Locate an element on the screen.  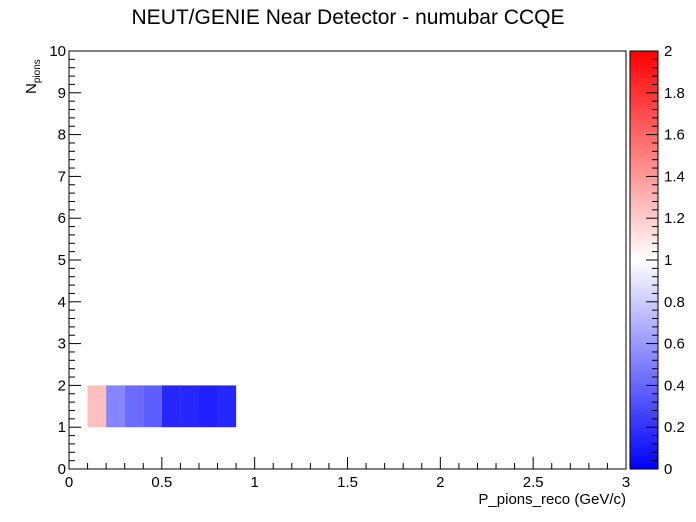
colorbar-tick-label-6: 1.2 is located at coordinates (674, 218).